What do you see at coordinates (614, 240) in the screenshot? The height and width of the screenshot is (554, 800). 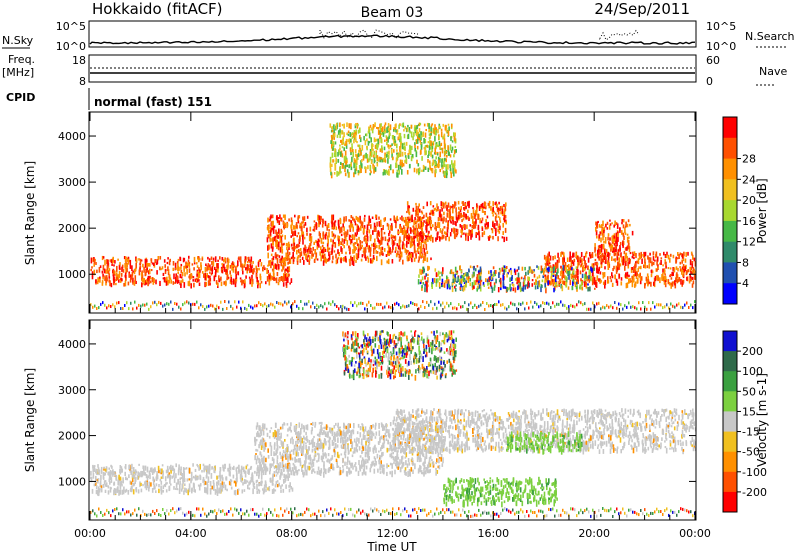 I see `power-echo-region` at bounding box center [614, 240].